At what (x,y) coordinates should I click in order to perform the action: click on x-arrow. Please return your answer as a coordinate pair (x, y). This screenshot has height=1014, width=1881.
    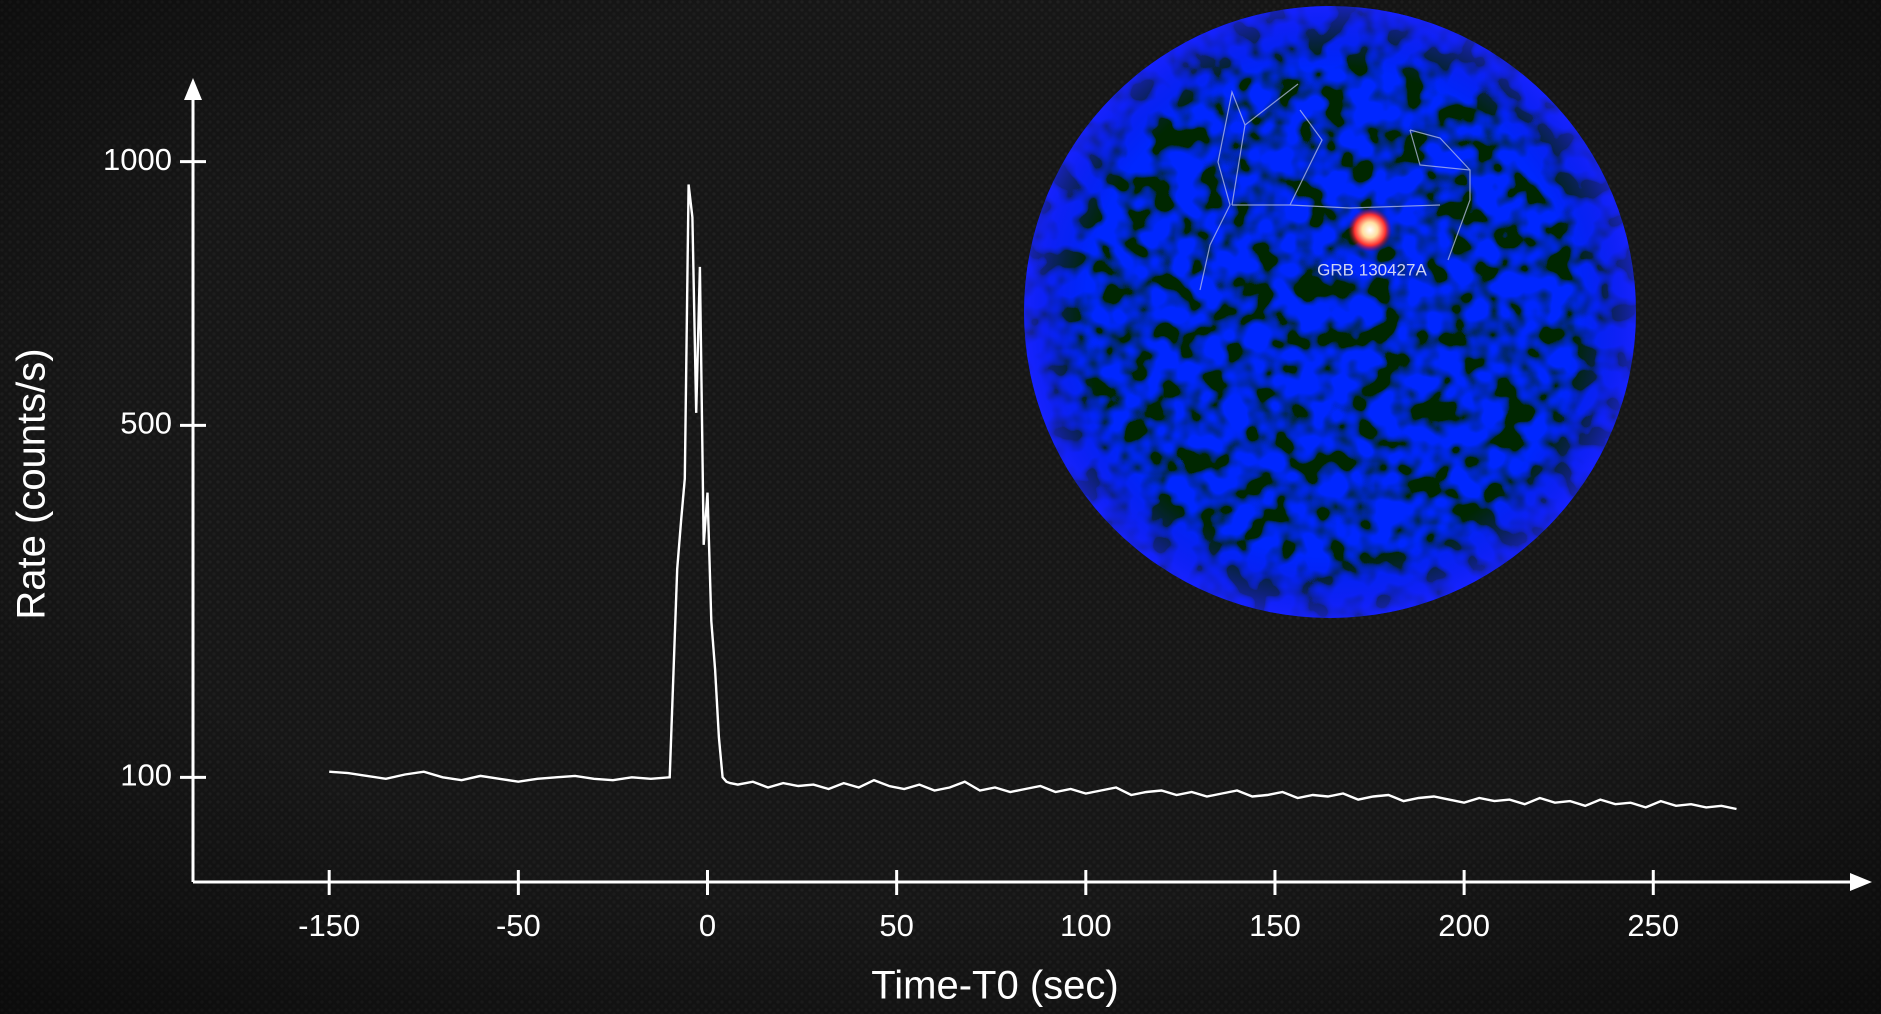
    Looking at the image, I should click on (1861, 882).